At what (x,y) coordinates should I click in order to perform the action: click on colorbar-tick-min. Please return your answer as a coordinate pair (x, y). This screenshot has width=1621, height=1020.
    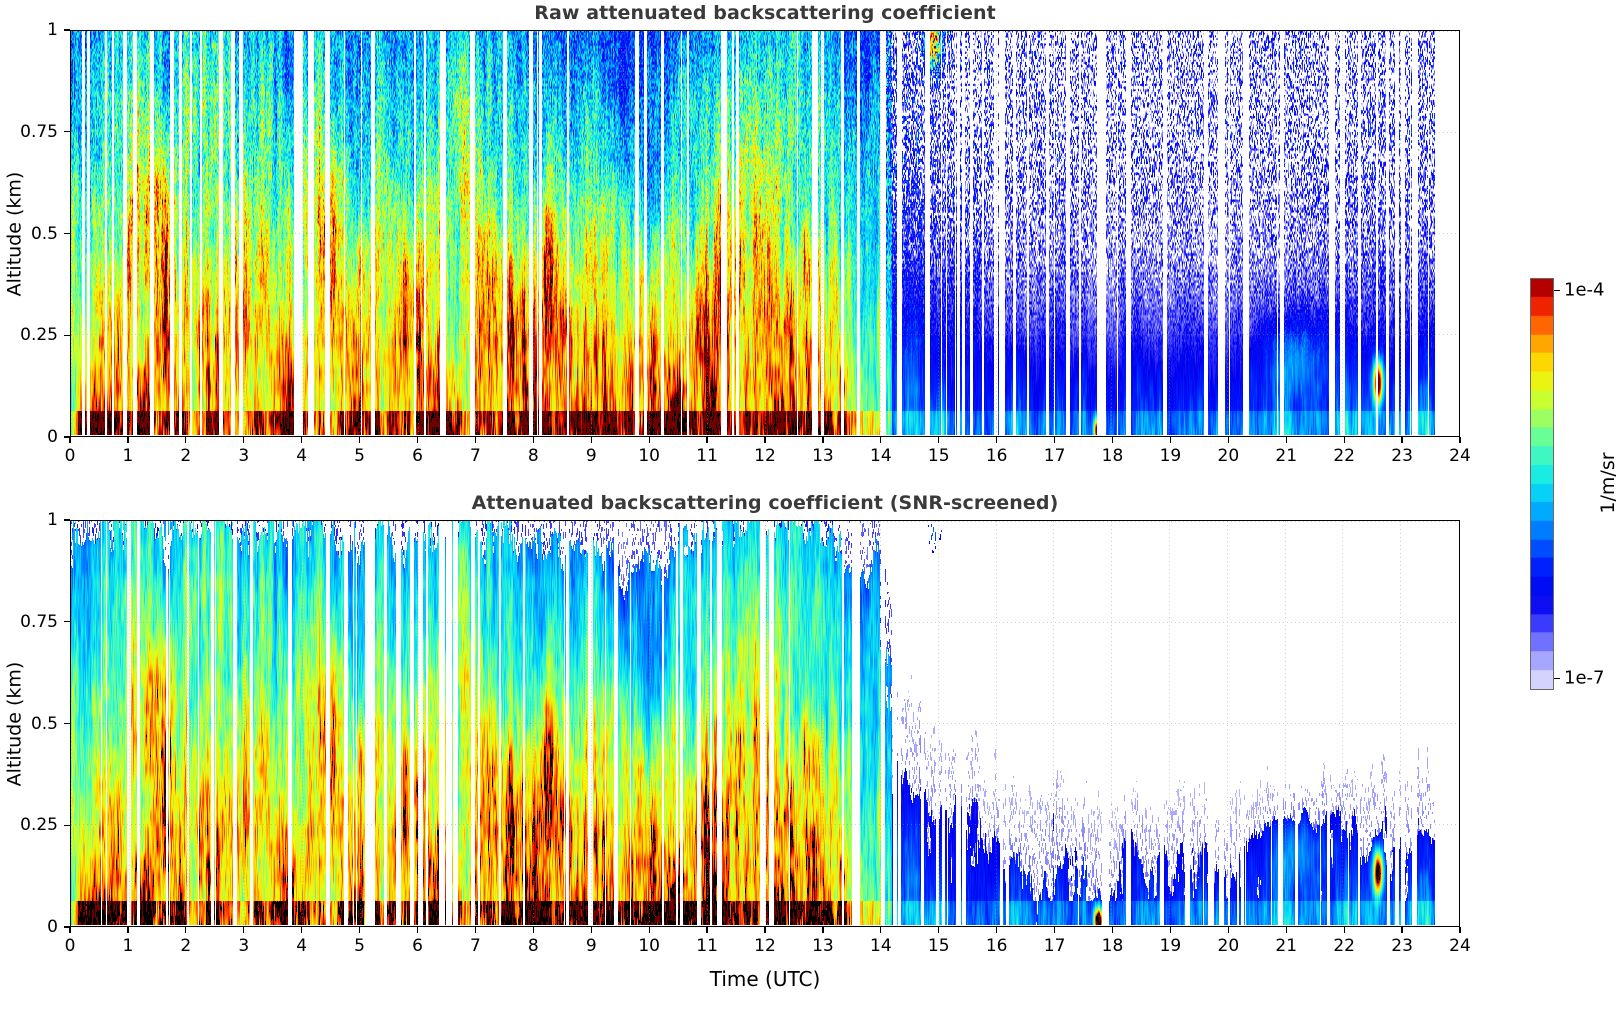
    Looking at the image, I should click on (1557, 679).